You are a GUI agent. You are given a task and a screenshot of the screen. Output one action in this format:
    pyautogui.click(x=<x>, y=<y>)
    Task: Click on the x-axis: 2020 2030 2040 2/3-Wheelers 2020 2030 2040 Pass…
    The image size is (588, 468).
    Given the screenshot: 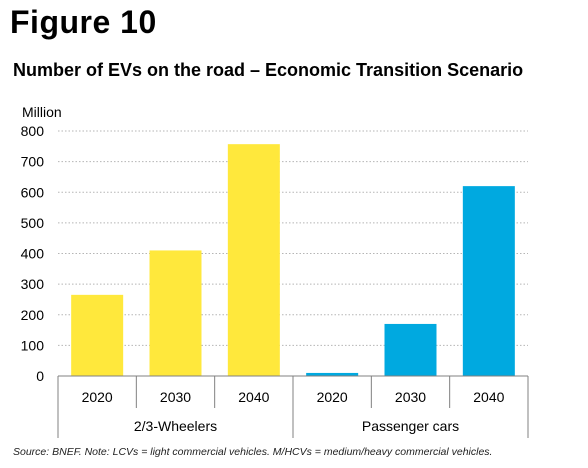 What is the action you would take?
    pyautogui.click(x=293, y=406)
    